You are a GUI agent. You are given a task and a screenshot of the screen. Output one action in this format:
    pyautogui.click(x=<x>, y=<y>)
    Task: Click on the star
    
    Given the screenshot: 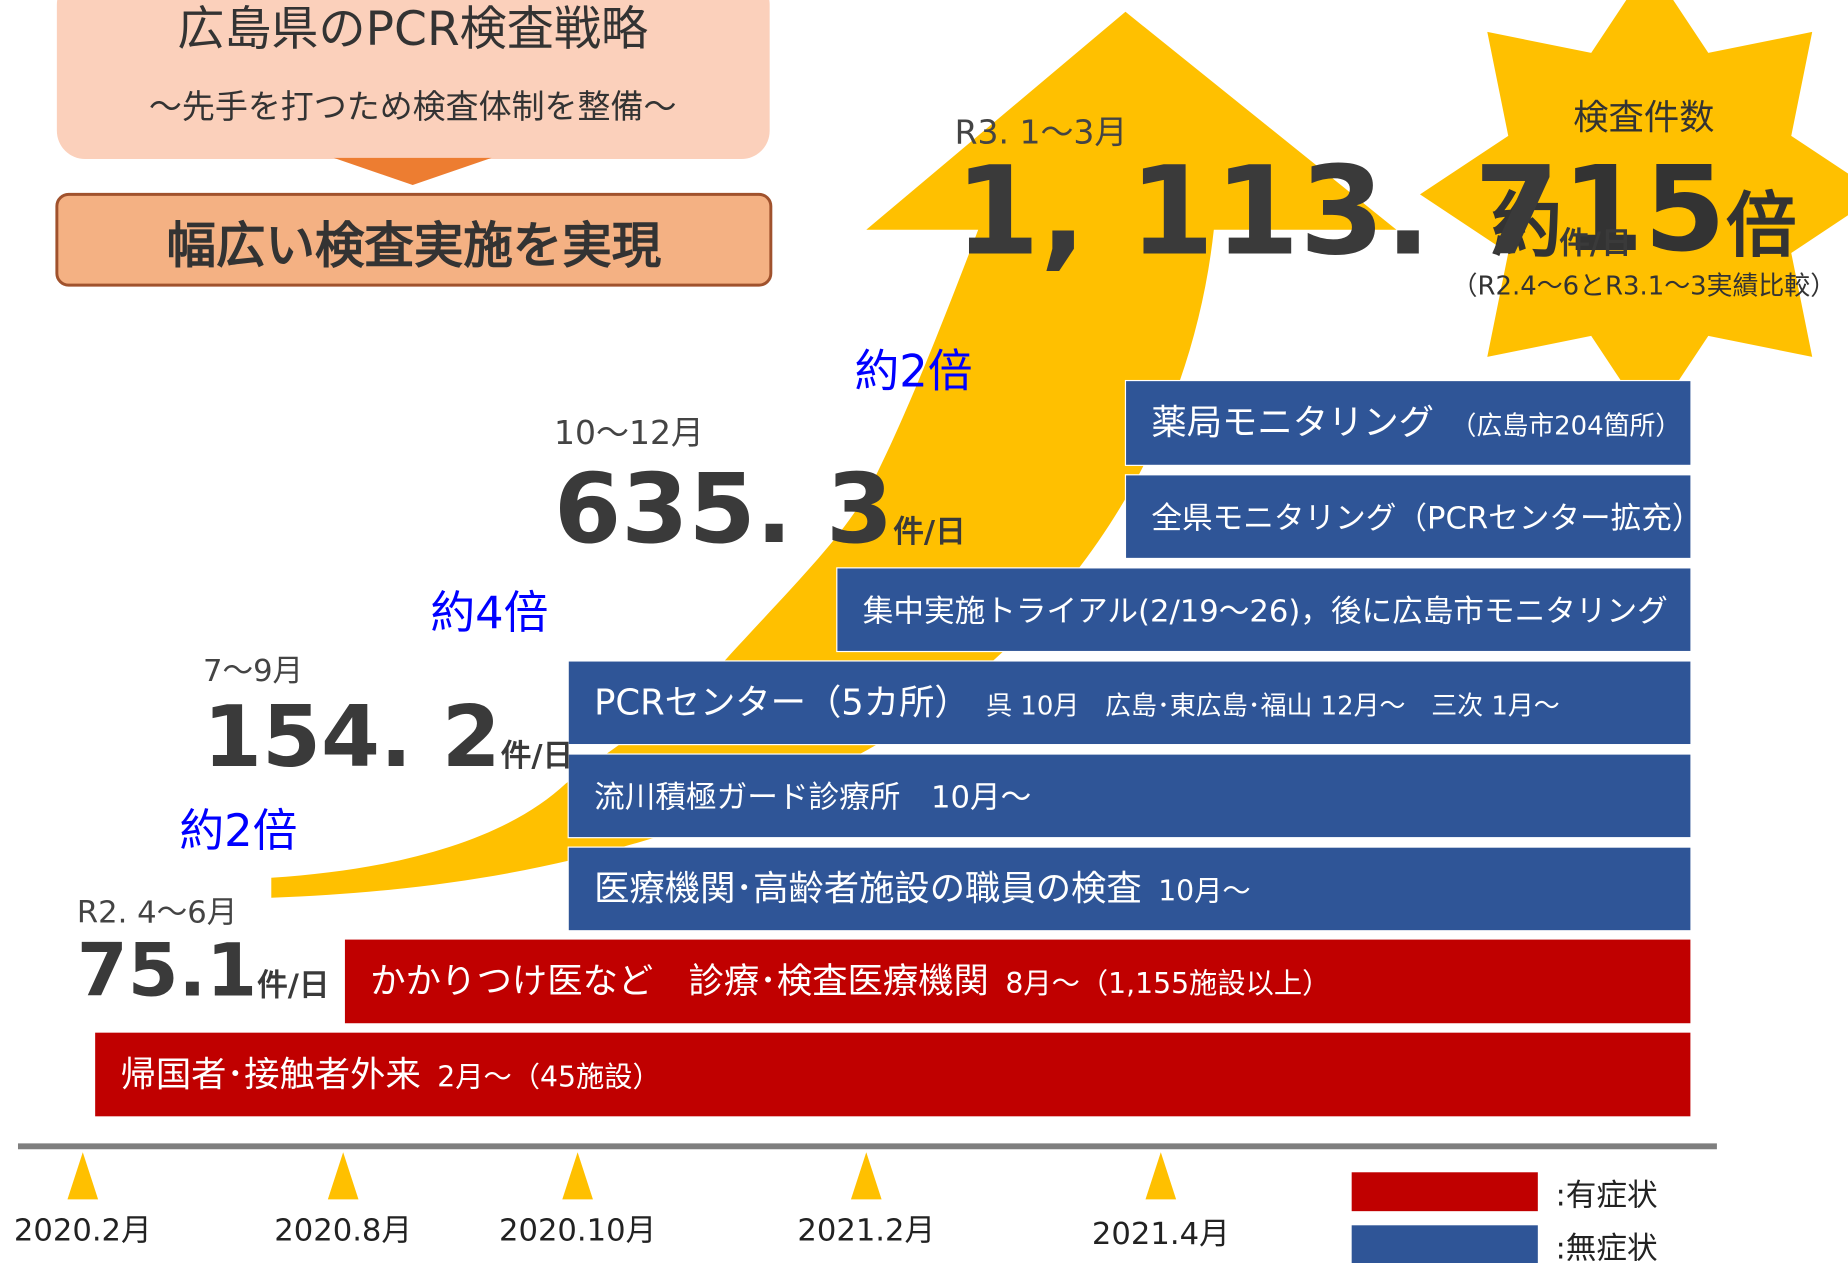 What is the action you would take?
    pyautogui.click(x=1634, y=212)
    